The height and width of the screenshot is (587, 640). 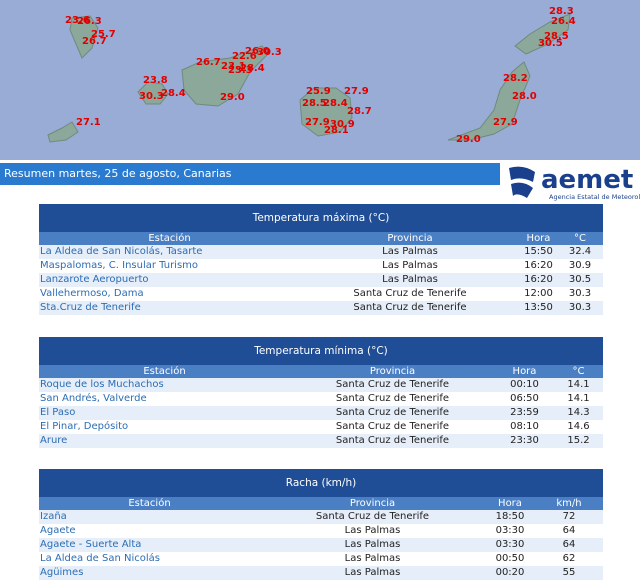 I want to click on cell: 03:30, so click(x=510, y=545).